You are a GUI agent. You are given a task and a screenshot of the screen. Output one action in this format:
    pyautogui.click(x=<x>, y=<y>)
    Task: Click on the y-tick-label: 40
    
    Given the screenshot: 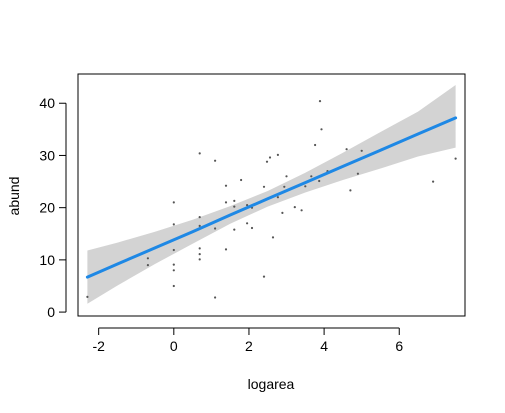 What is the action you would take?
    pyautogui.click(x=47, y=103)
    